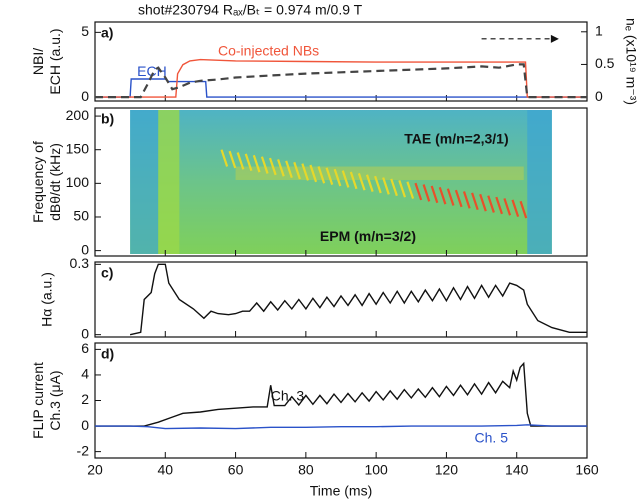 The width and height of the screenshot is (642, 503). What do you see at coordinates (368, 236) in the screenshot?
I see `annotation: EPM (m/n=3/2)` at bounding box center [368, 236].